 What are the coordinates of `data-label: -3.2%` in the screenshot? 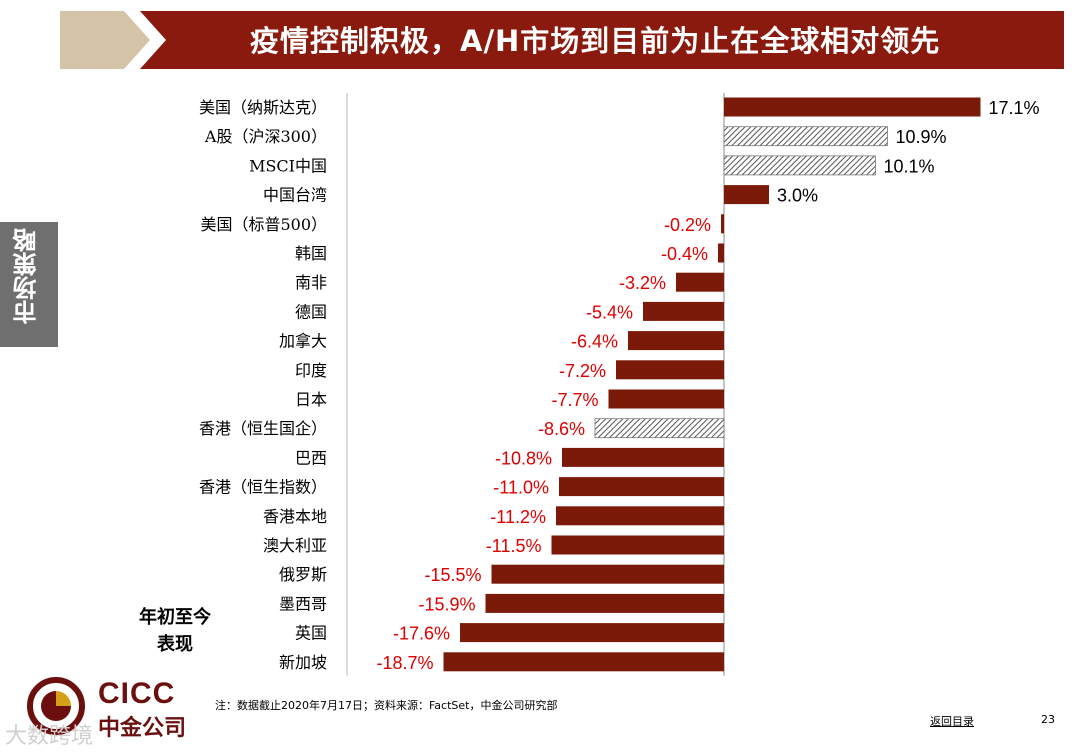 It's located at (642, 283).